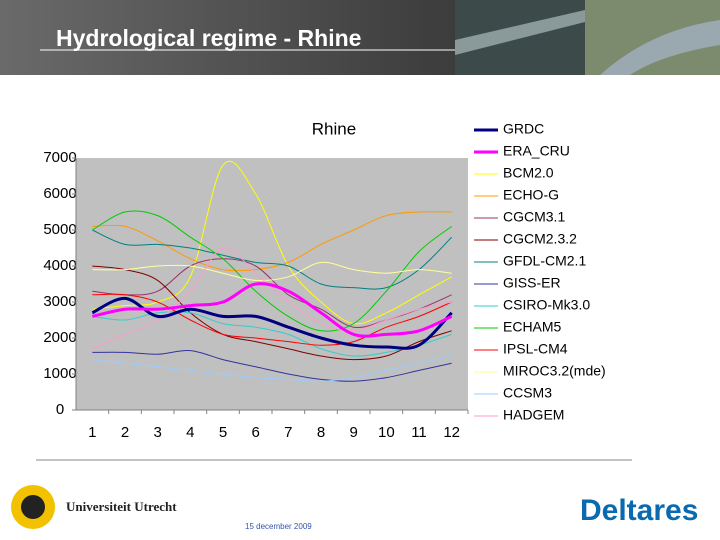 This screenshot has width=720, height=540. Describe the element at coordinates (334, 128) in the screenshot. I see `chart-title: Rhine` at that location.